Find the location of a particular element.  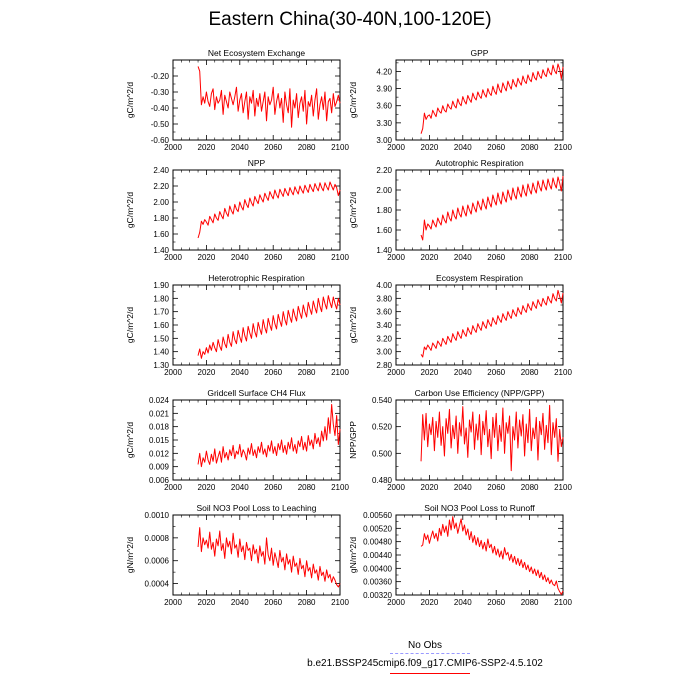

panel-npp-ytick-label: 1.60 is located at coordinates (161, 234).